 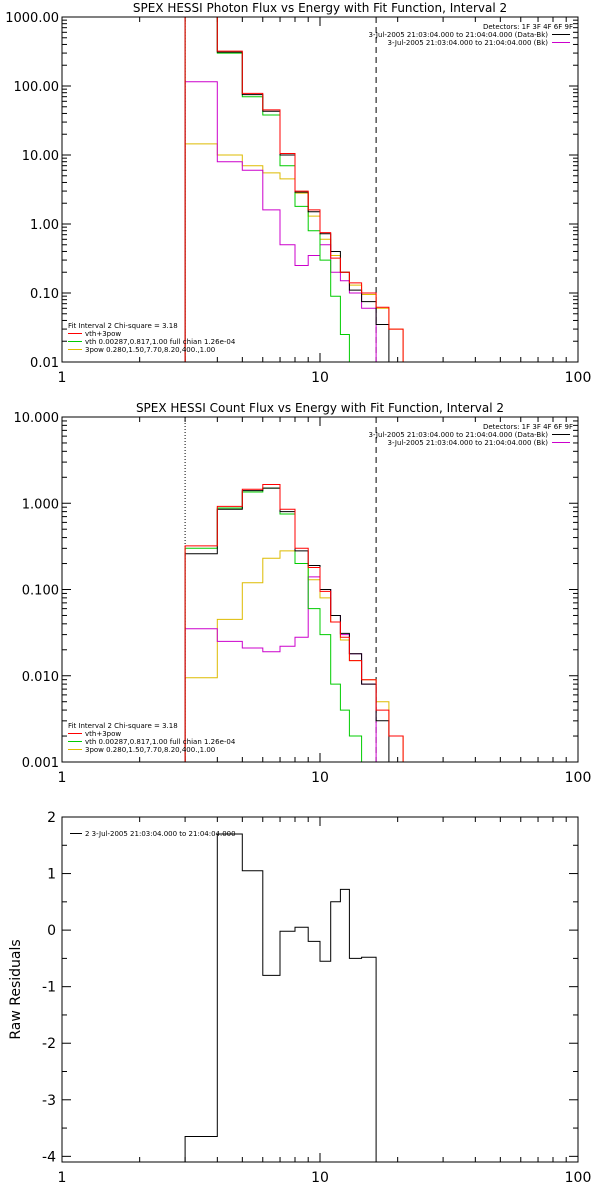 I want to click on y-tick-label: 0.001, so click(x=40, y=763).